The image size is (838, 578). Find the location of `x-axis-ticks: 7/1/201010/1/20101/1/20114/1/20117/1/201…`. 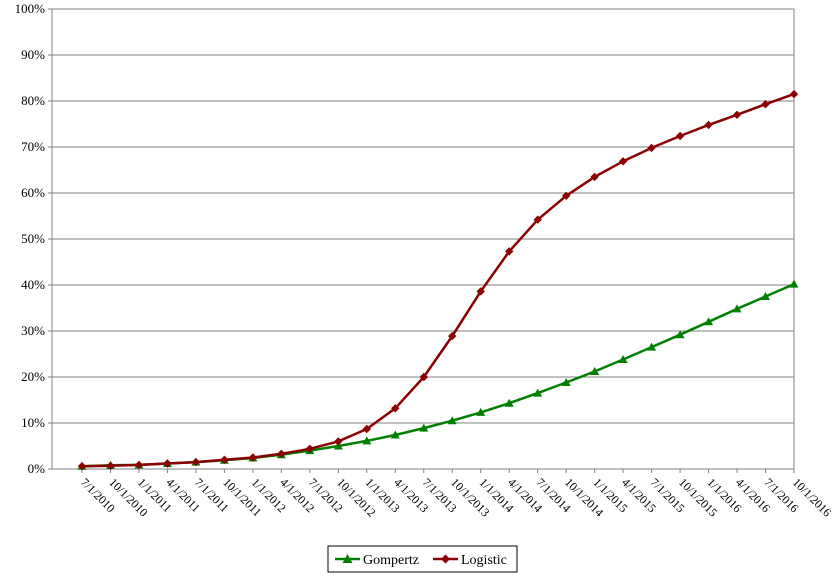

x-axis-ticks: 7/1/201010/1/20101/1/20114/1/20117/1/201… is located at coordinates (456, 494).